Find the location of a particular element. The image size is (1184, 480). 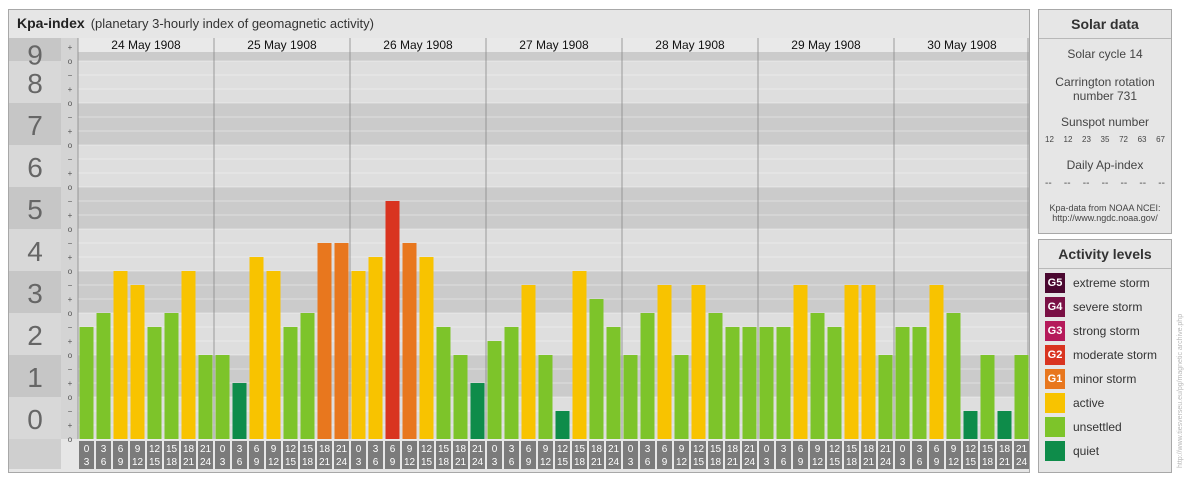

date-header-band is located at coordinates (553, 45).